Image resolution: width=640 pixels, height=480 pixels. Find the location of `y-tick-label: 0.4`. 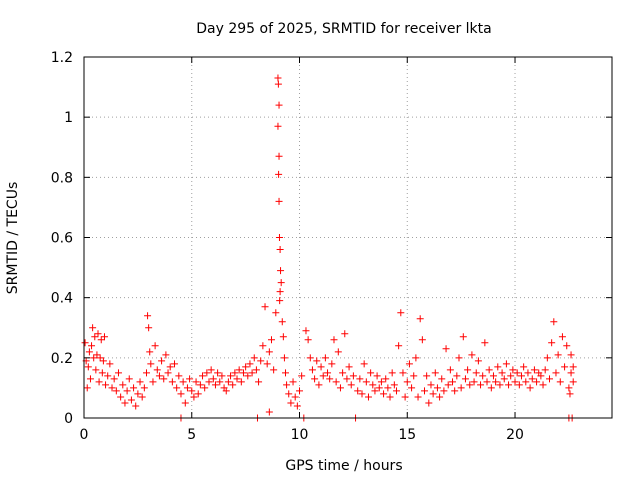

y-tick-label: 0.4 is located at coordinates (62, 299).